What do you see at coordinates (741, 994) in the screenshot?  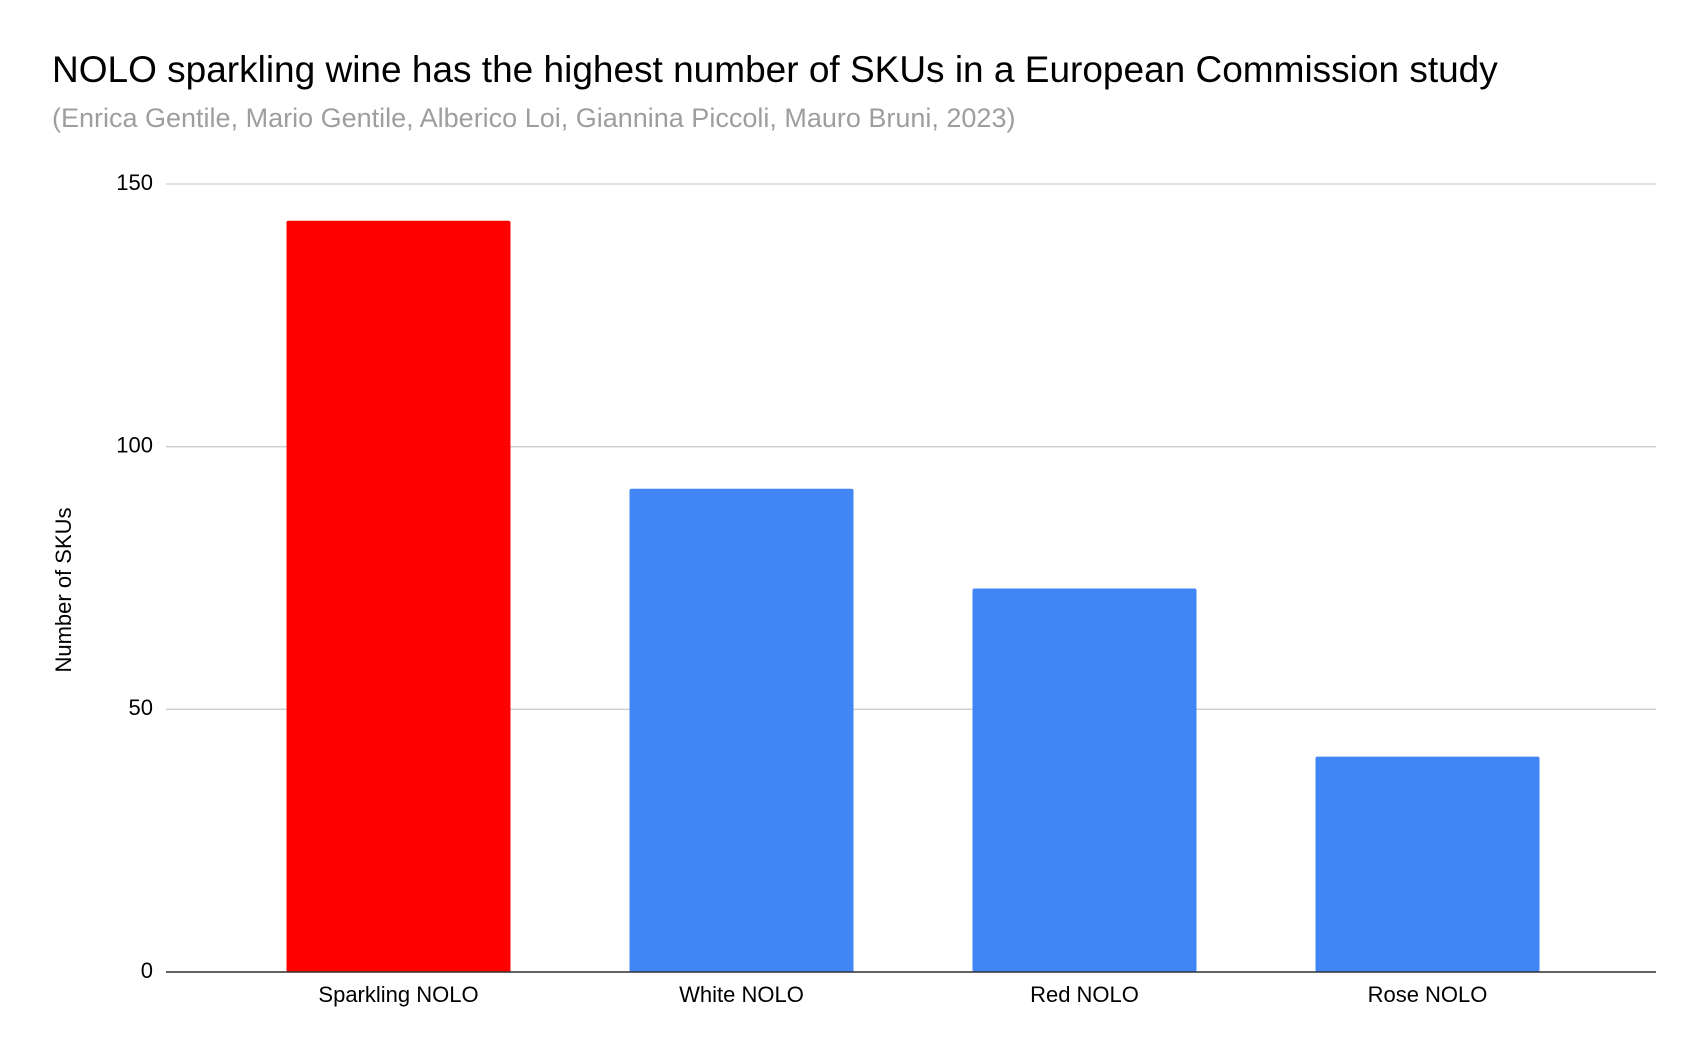 I see `x-tick-label: White NOLO` at bounding box center [741, 994].